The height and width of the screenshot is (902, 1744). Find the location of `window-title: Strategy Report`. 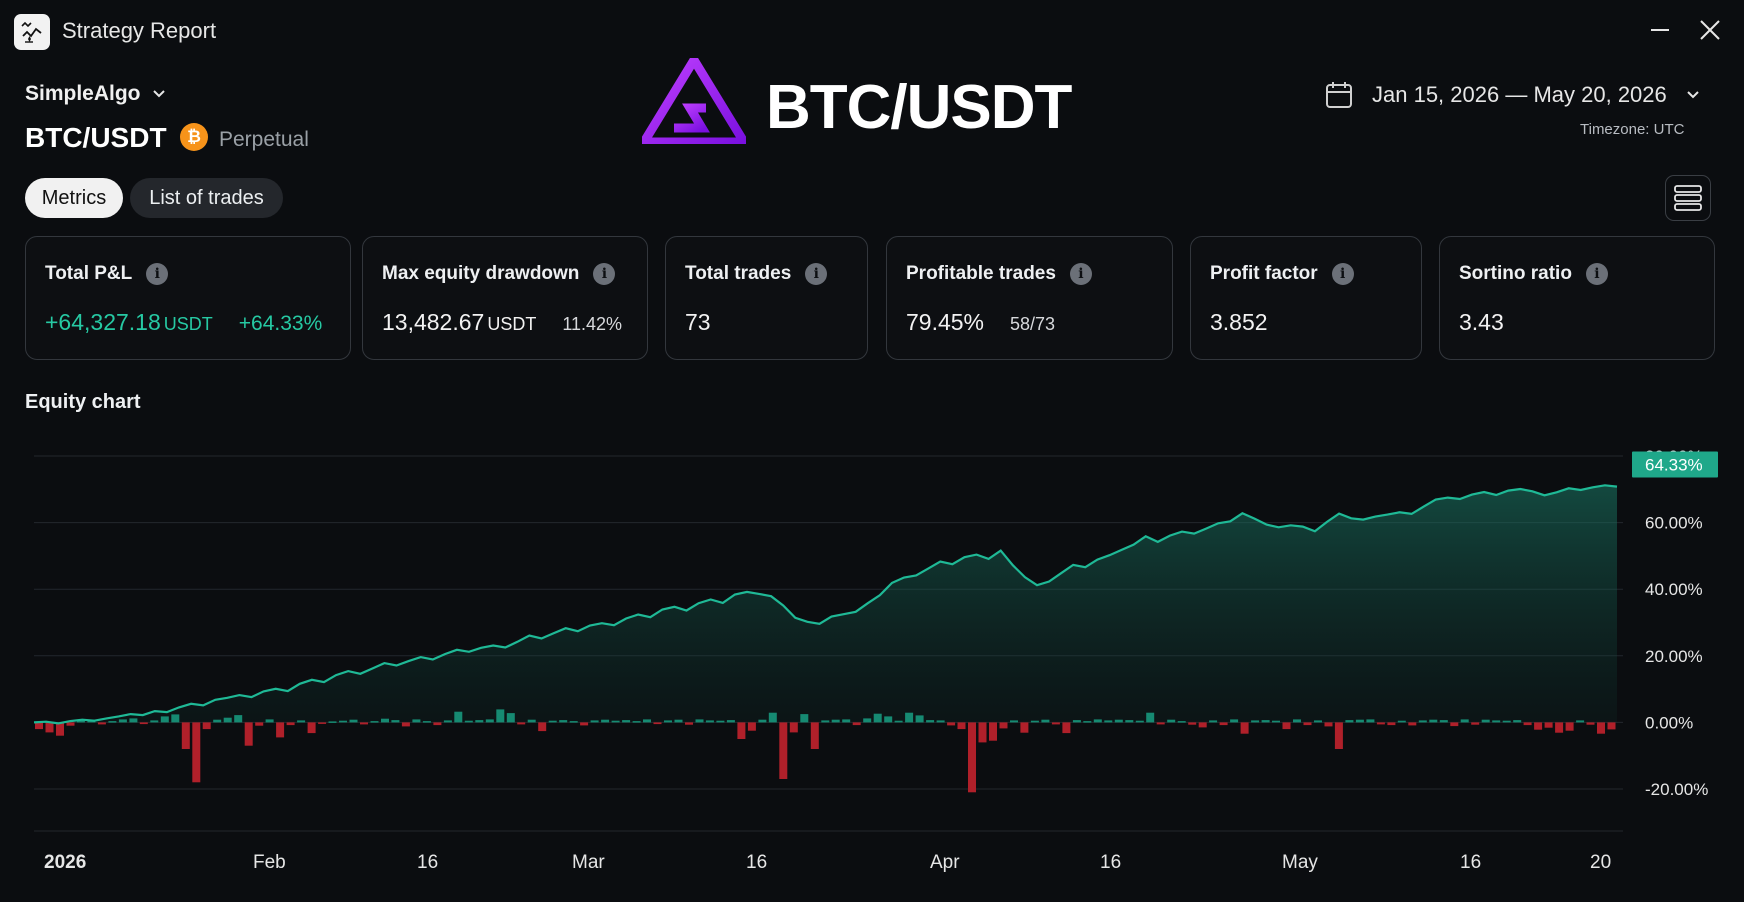

window-title: Strategy Report is located at coordinates (139, 30).